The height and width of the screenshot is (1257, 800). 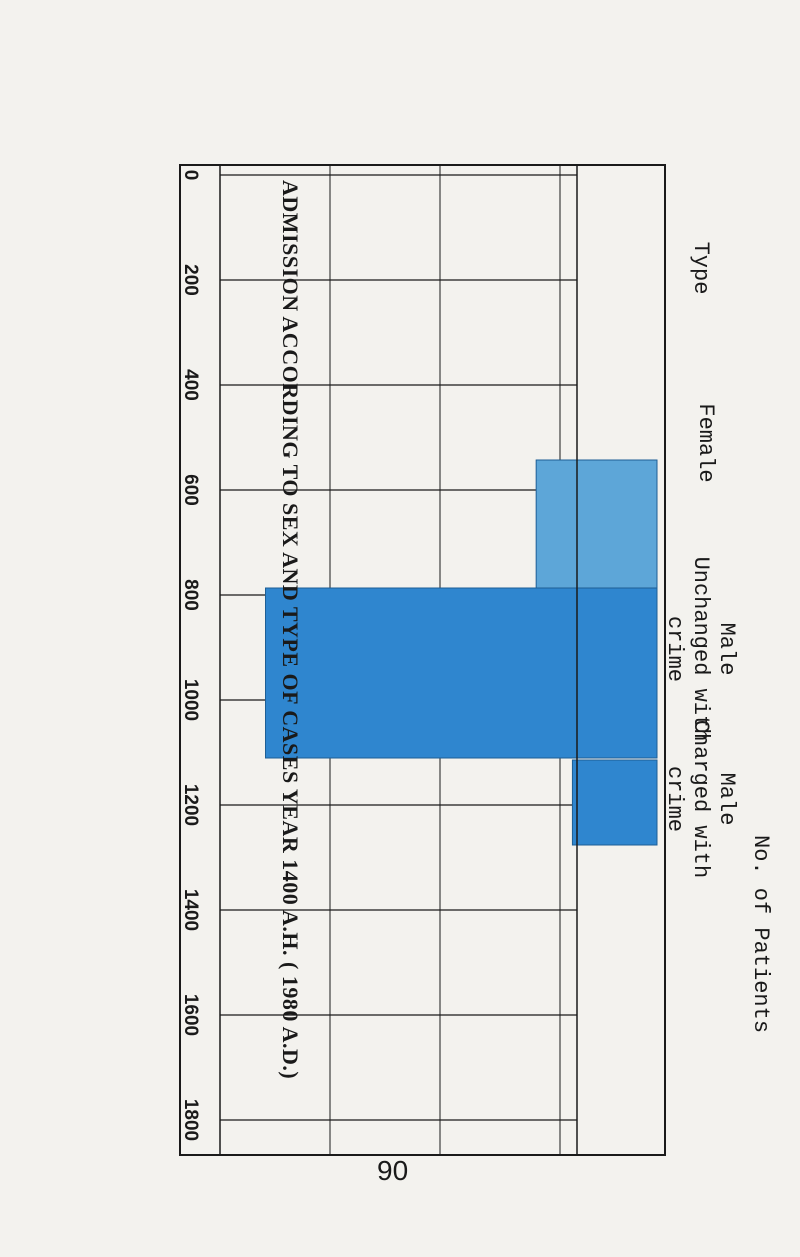 I want to click on bar-male-charged-with-crime, so click(x=614, y=802).